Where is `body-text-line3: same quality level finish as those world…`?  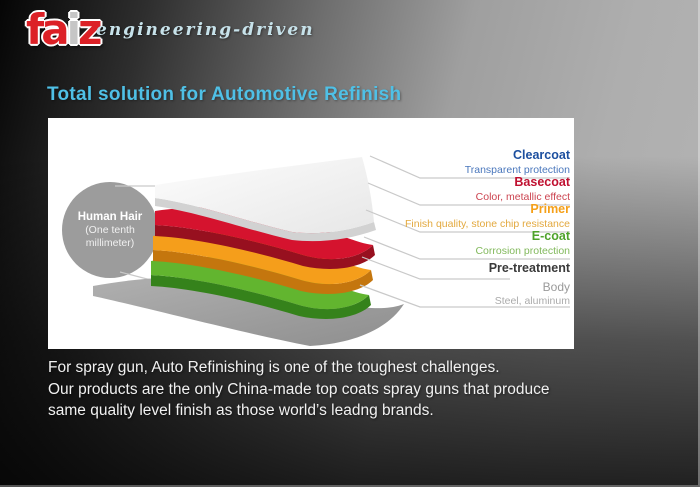
body-text-line3: same quality level finish as those world… is located at coordinates (241, 410).